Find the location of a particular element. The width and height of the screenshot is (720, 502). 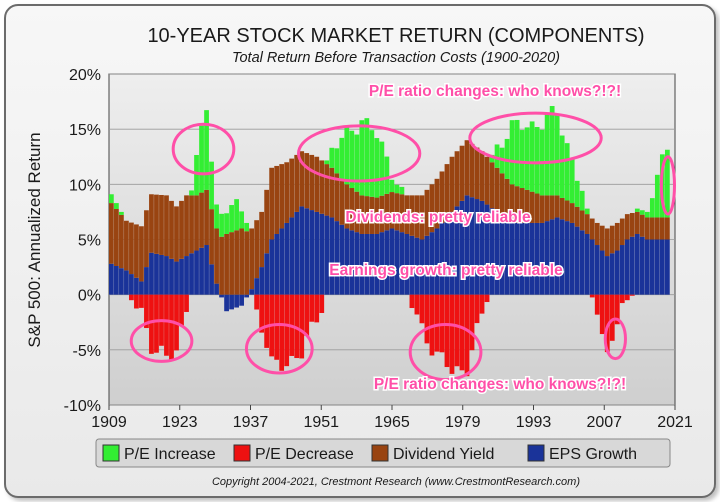

x-tick-label: 1951 is located at coordinates (321, 422).